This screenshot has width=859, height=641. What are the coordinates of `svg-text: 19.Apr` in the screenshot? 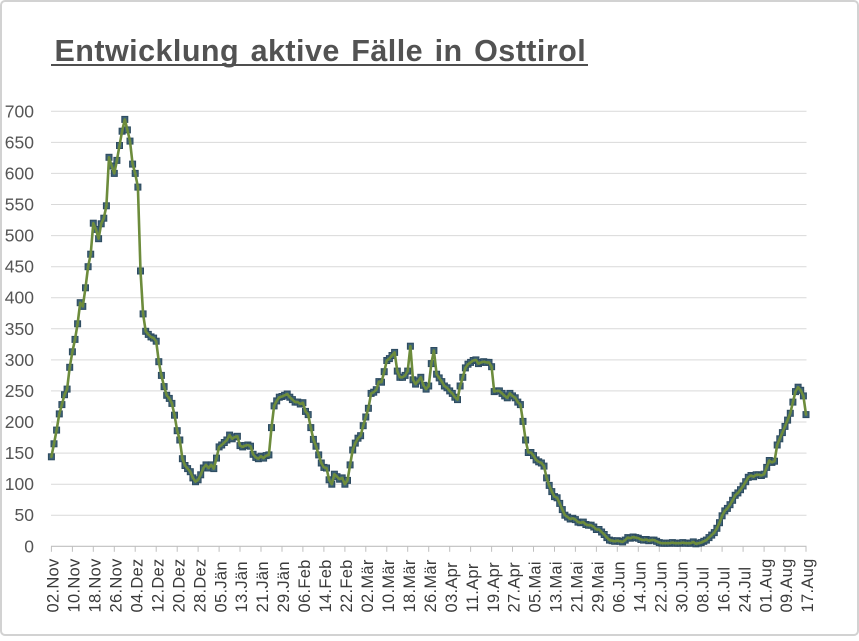 It's located at (494, 587).